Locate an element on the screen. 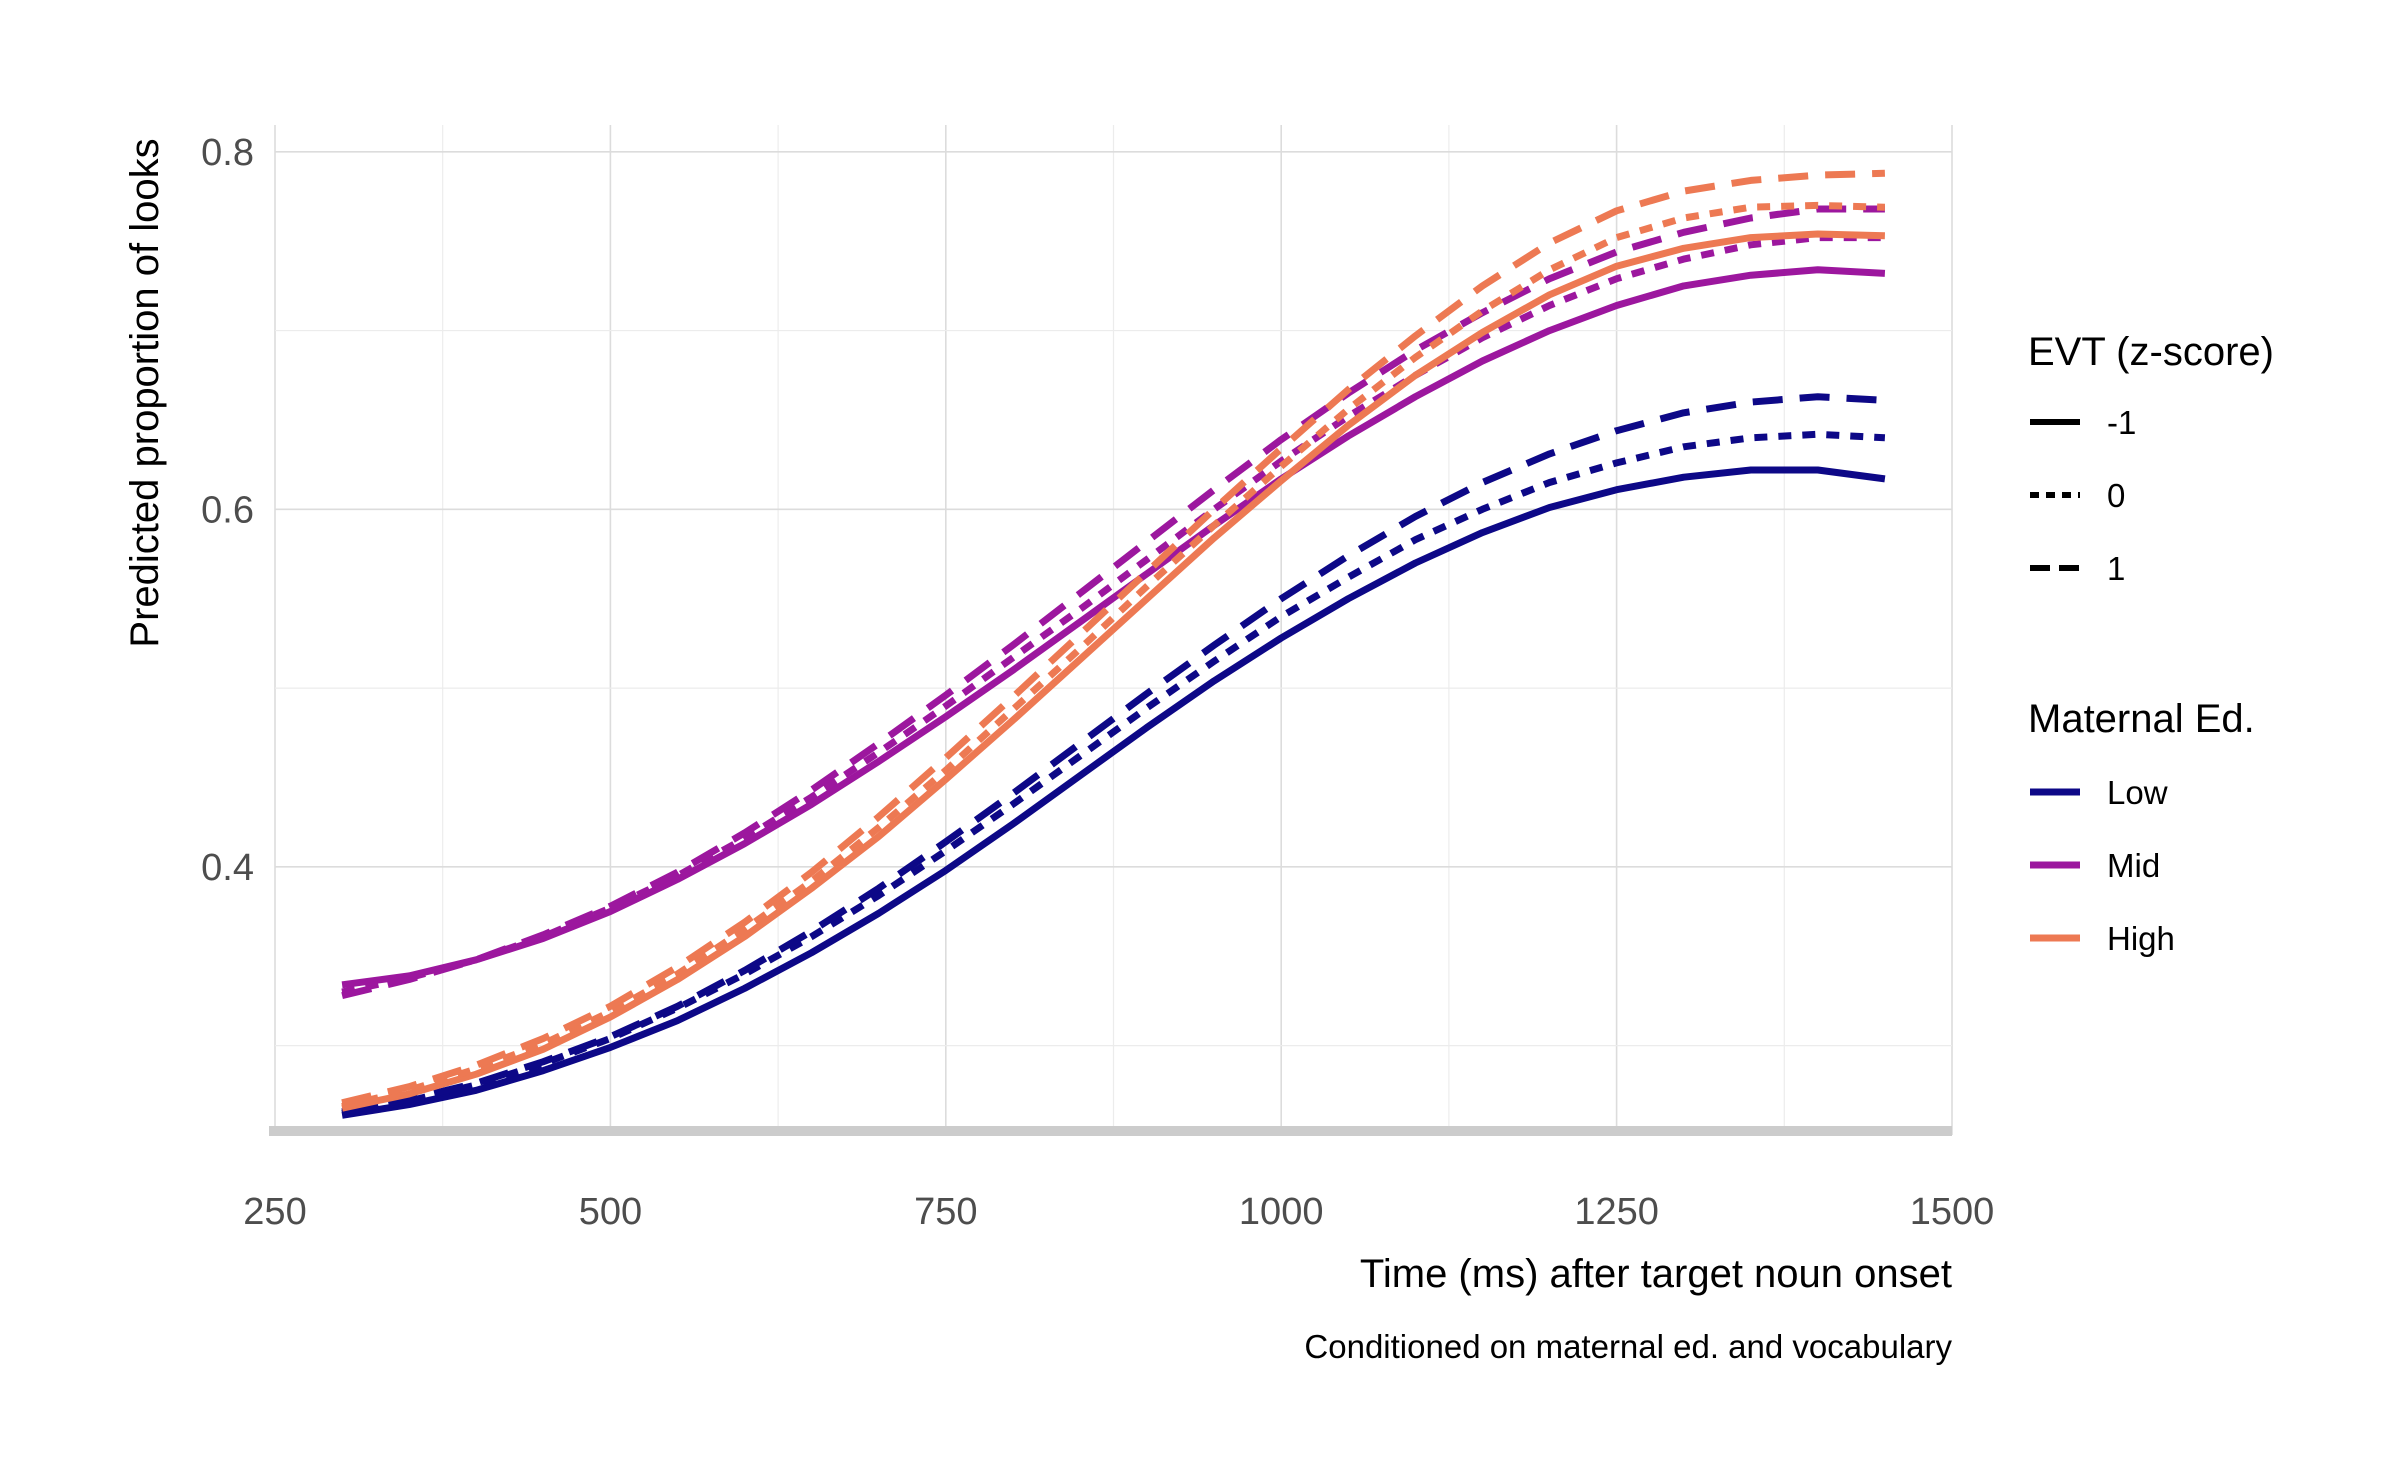  legend-linetype-label: 0 is located at coordinates (2116, 495).